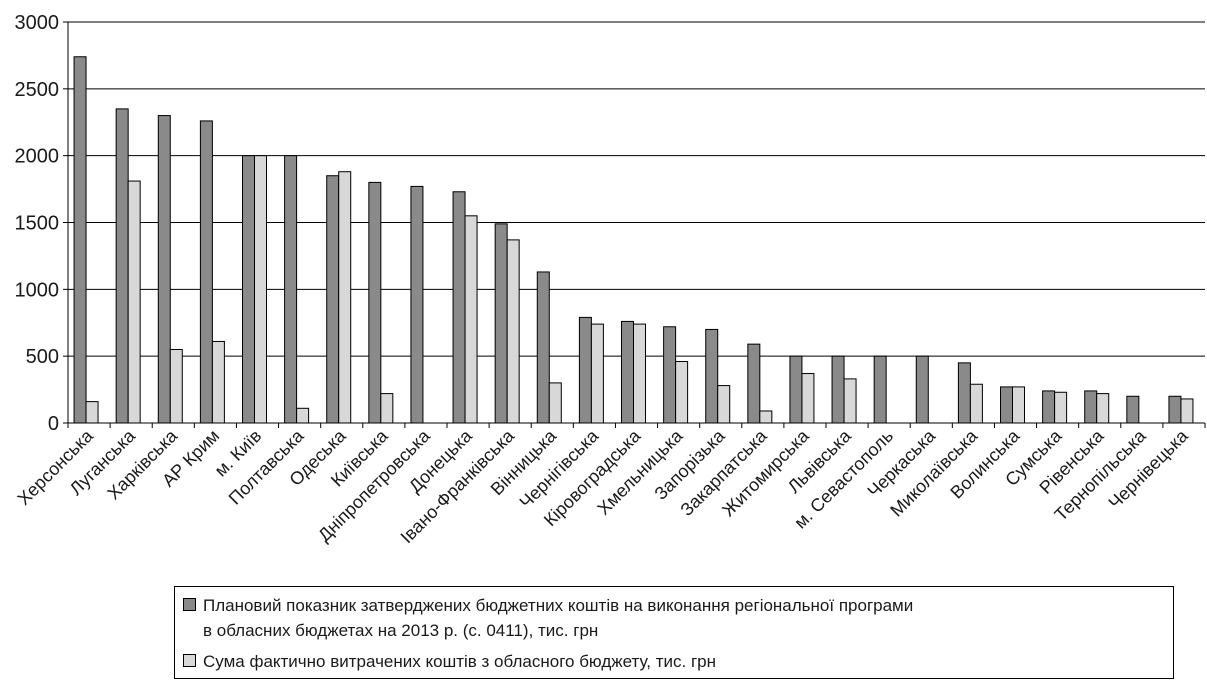 Image resolution: width=1207 pixels, height=684 pixels. I want to click on y-tick-label: 2500, so click(37, 90).